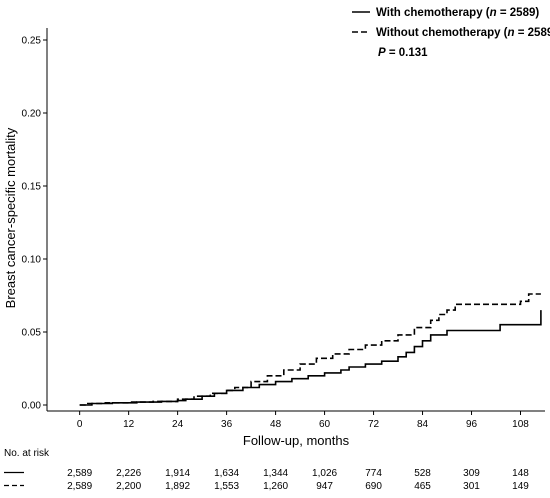  Describe the element at coordinates (226, 486) in the screenshot. I see `risk-value: 1,553` at that location.